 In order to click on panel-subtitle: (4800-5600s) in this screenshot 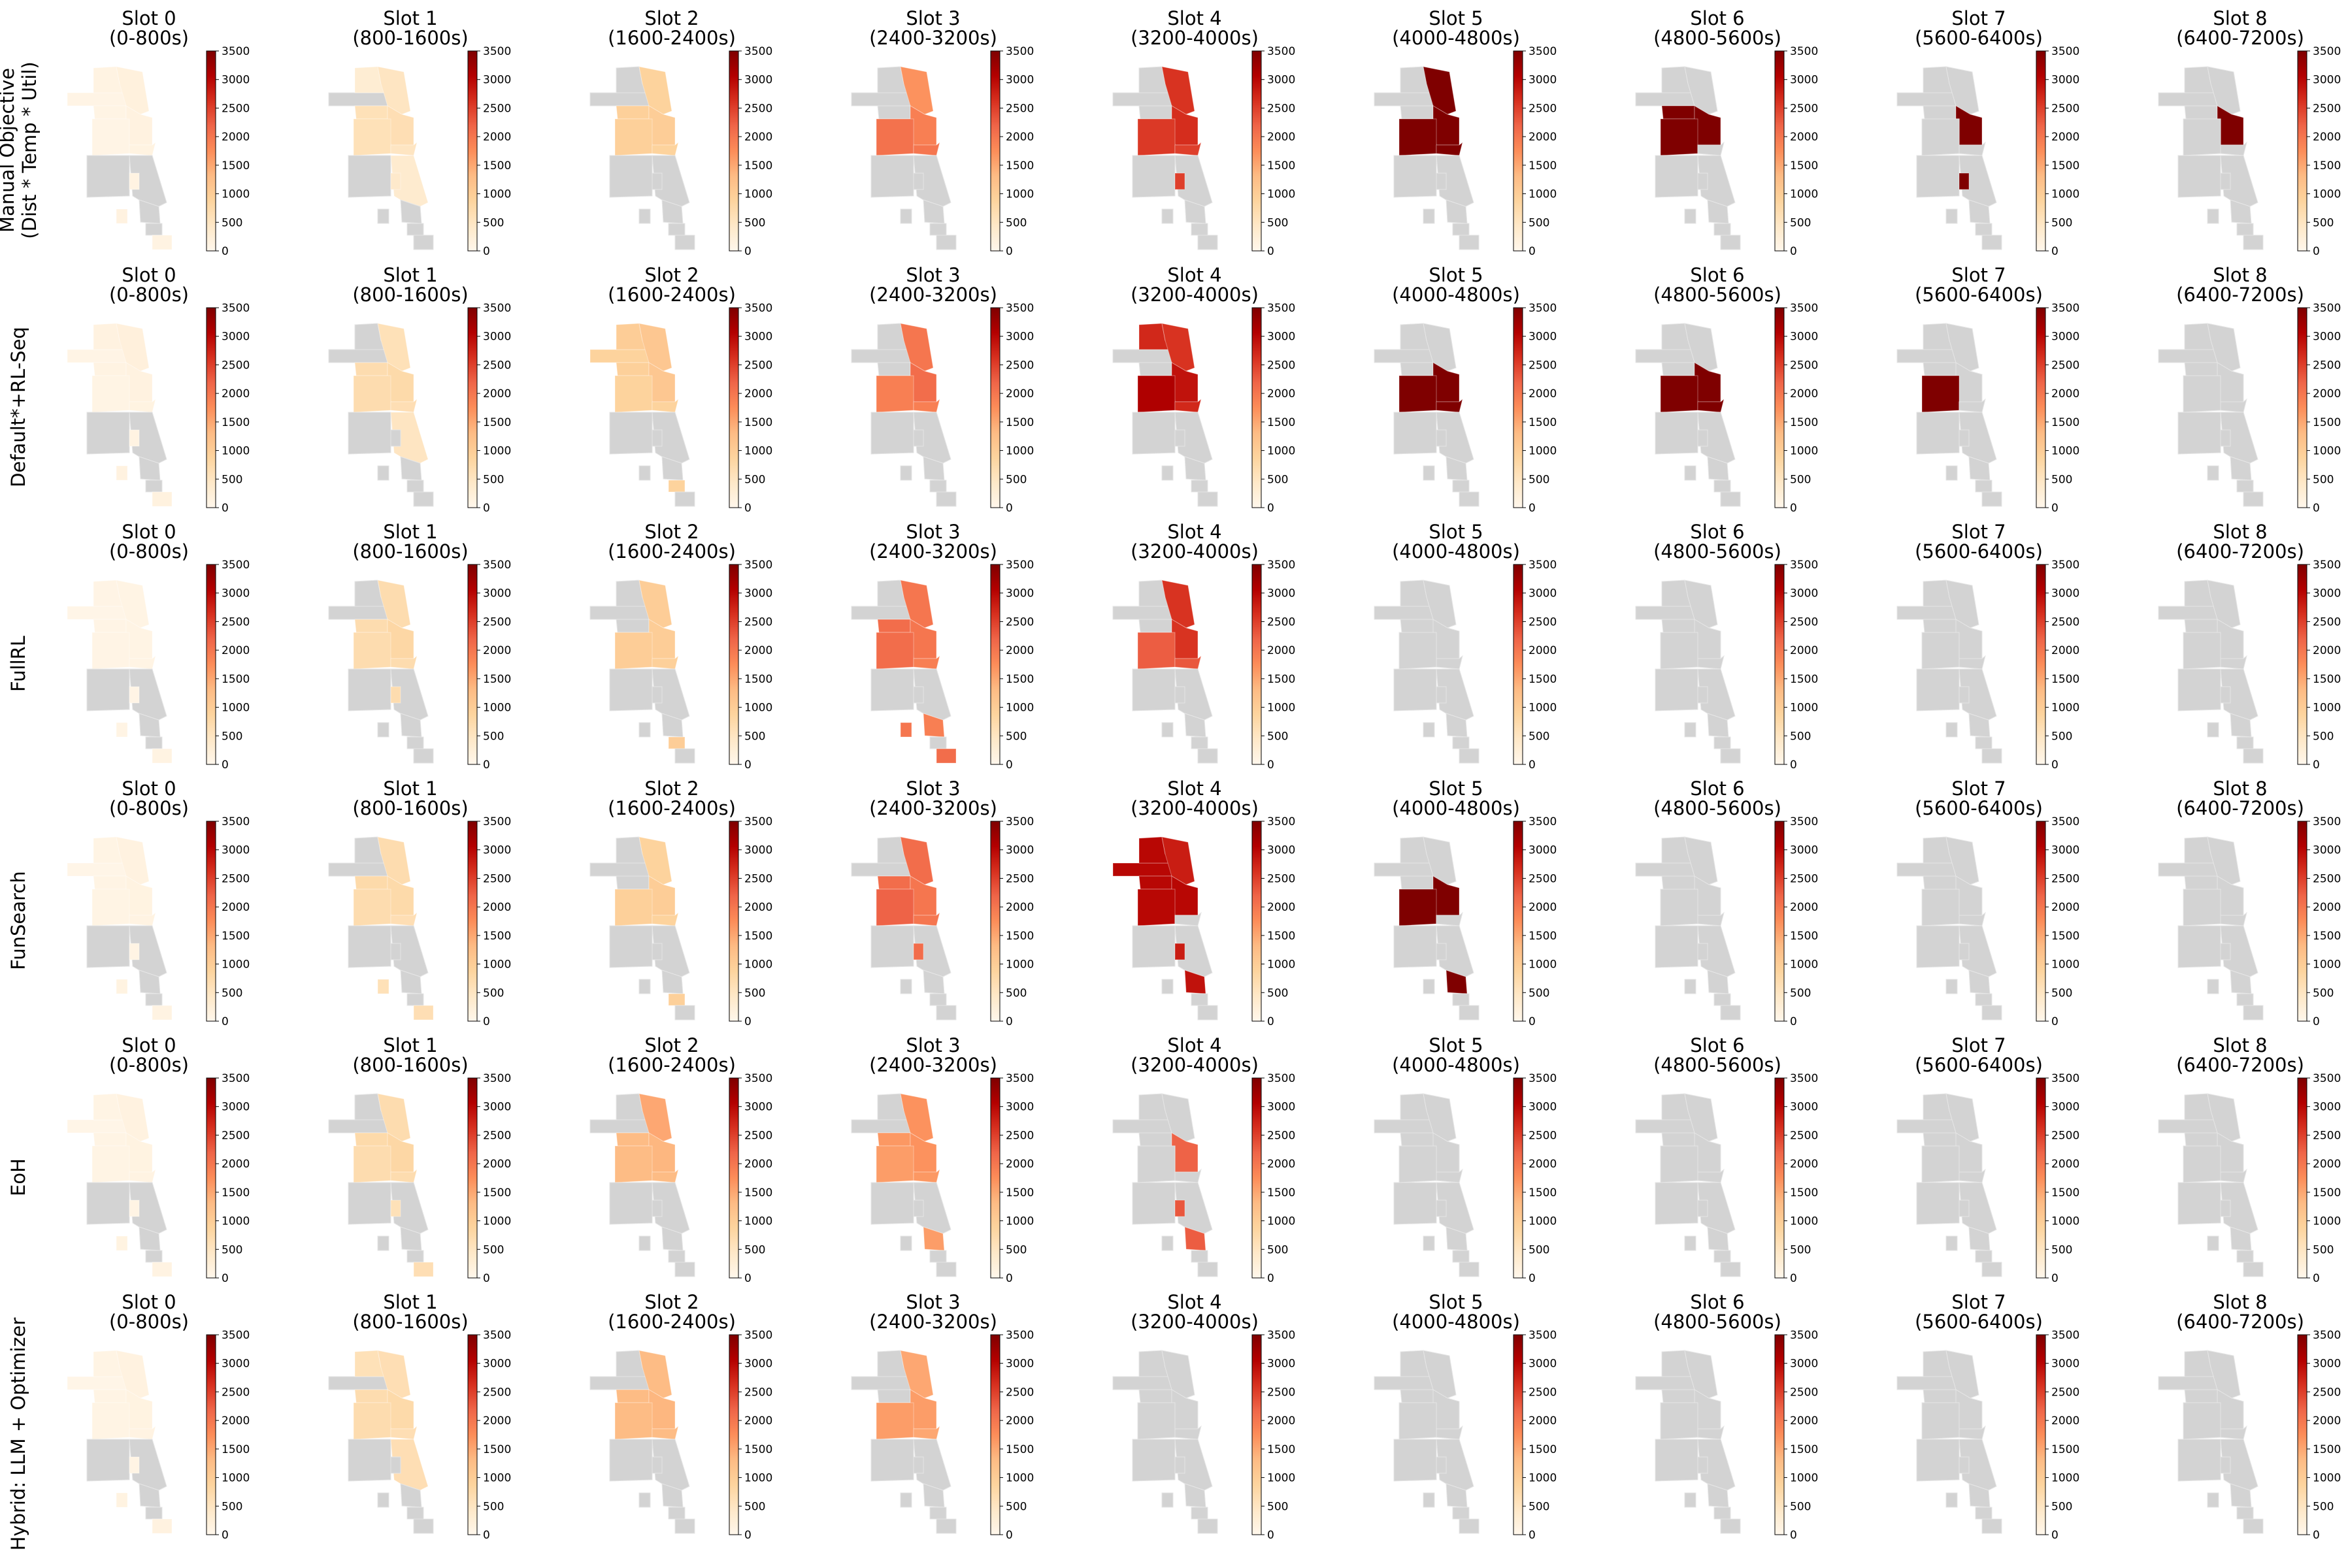, I will do `click(1717, 1322)`.